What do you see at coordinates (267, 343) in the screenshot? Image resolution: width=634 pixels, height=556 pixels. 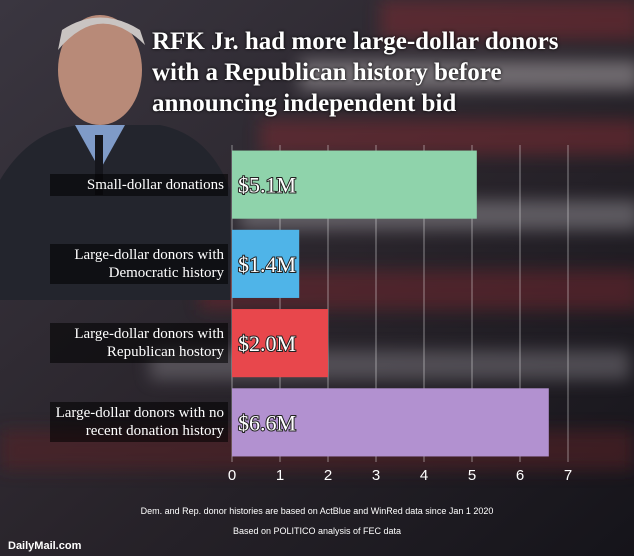 I see `value-label: $2.0M` at bounding box center [267, 343].